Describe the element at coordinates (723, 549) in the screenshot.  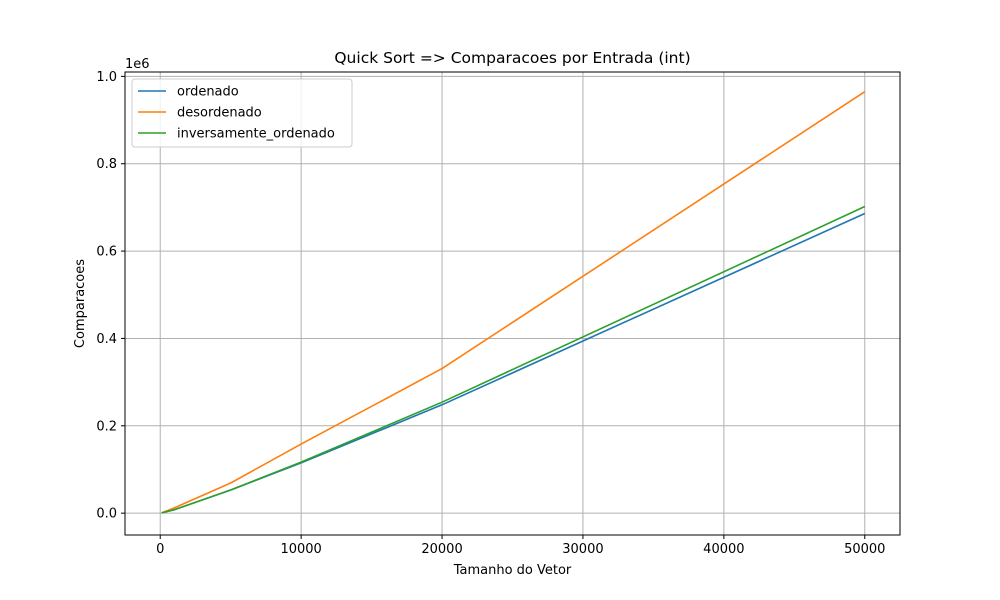
I see `x-tick-label: 40000` at that location.